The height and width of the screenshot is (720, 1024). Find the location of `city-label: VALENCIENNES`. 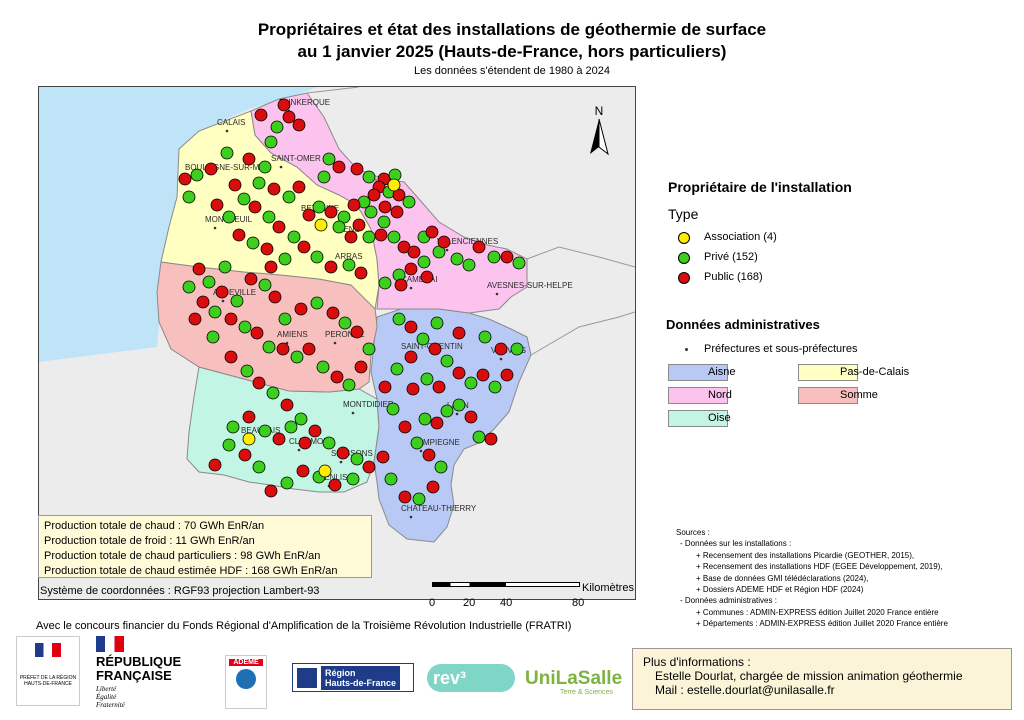

city-label: VALENCIENNES is located at coordinates (467, 241).